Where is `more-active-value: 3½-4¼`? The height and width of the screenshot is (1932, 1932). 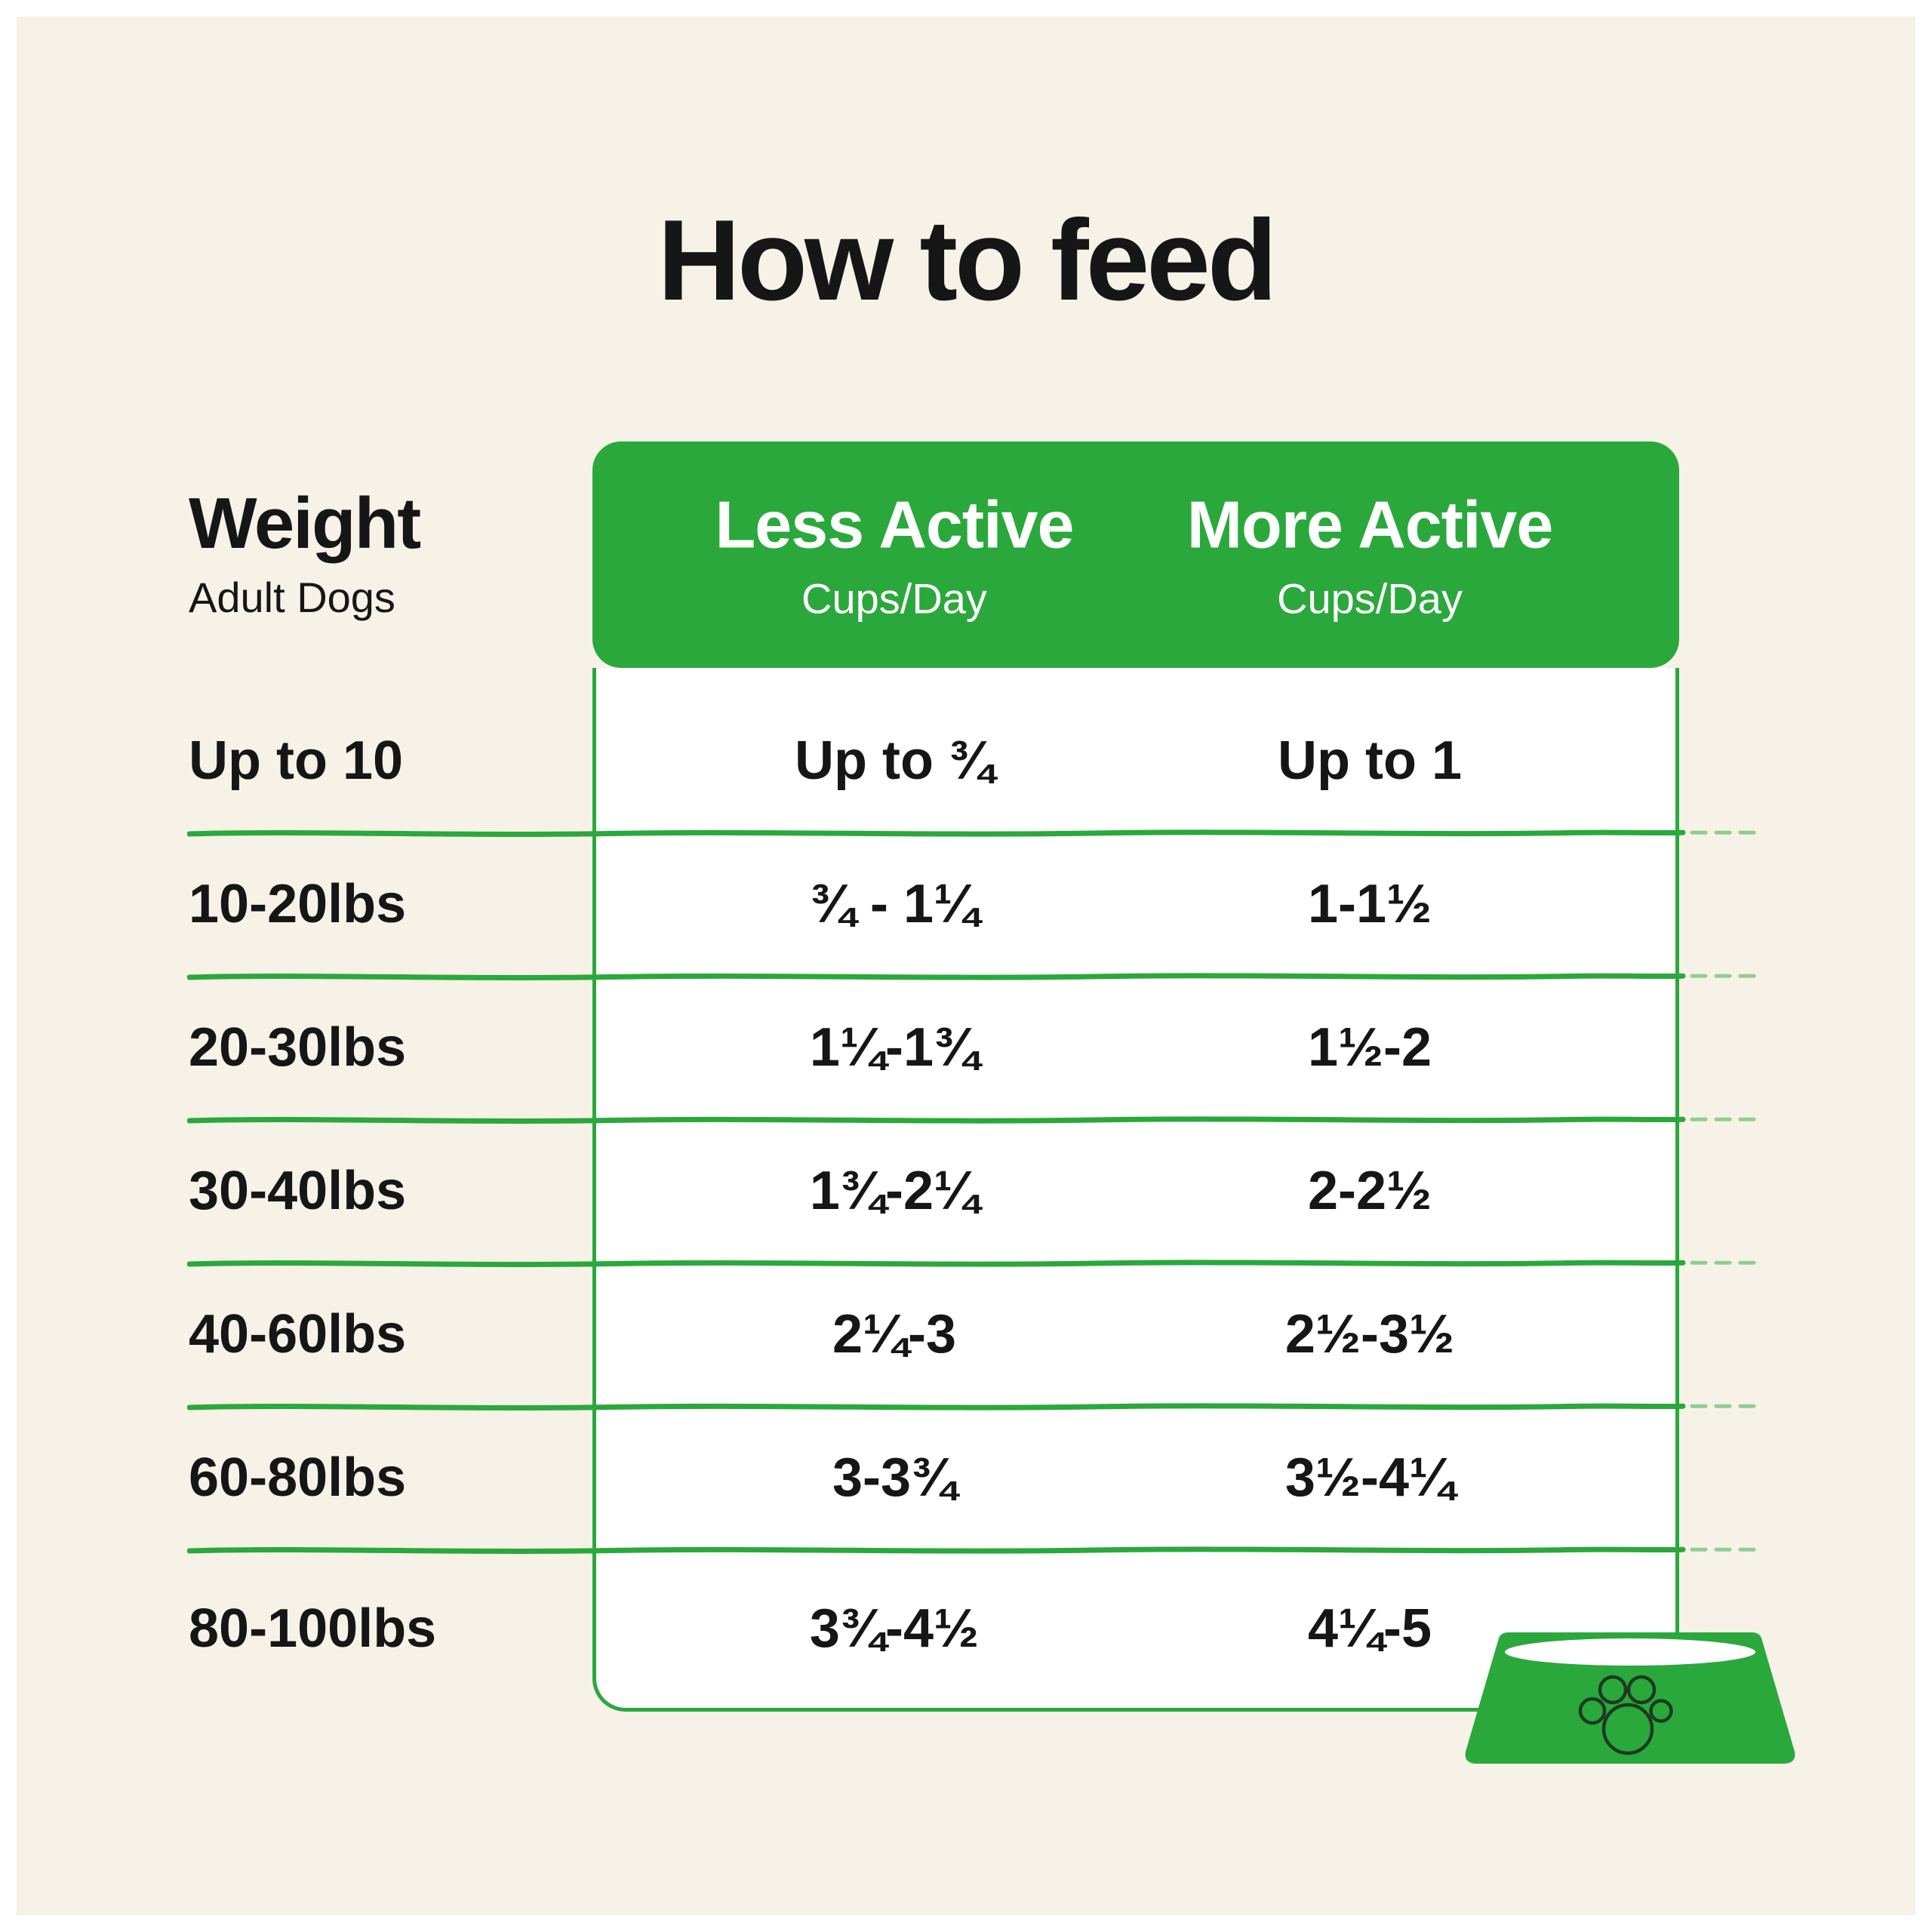
more-active-value: 3½-4¼ is located at coordinates (1369, 1477).